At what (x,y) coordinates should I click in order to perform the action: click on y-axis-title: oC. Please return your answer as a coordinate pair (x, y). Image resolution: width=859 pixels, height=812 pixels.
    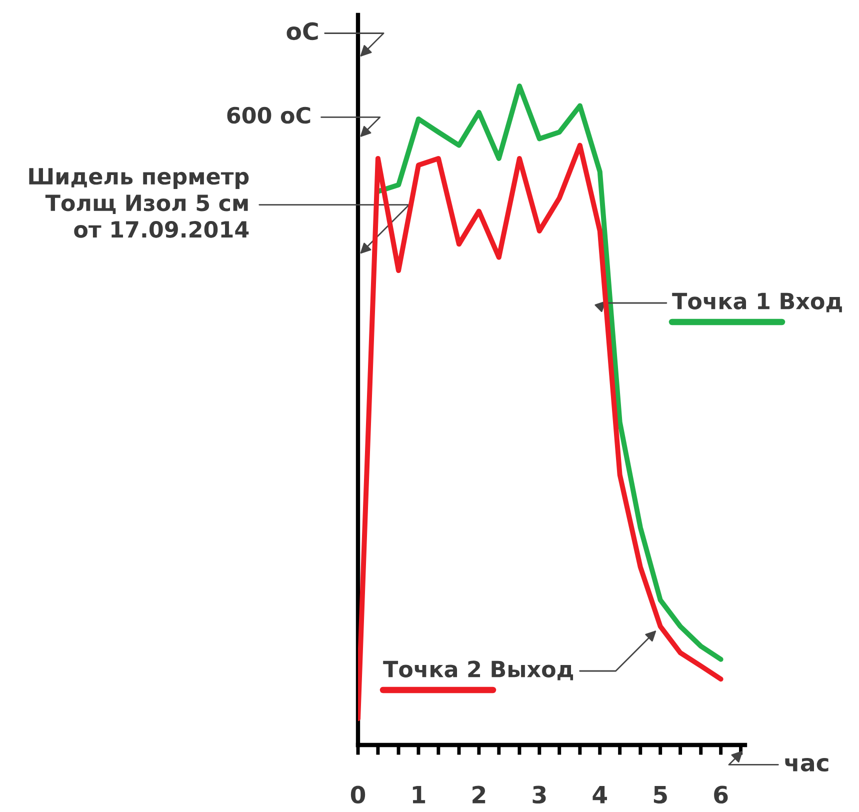
    Looking at the image, I should click on (302, 31).